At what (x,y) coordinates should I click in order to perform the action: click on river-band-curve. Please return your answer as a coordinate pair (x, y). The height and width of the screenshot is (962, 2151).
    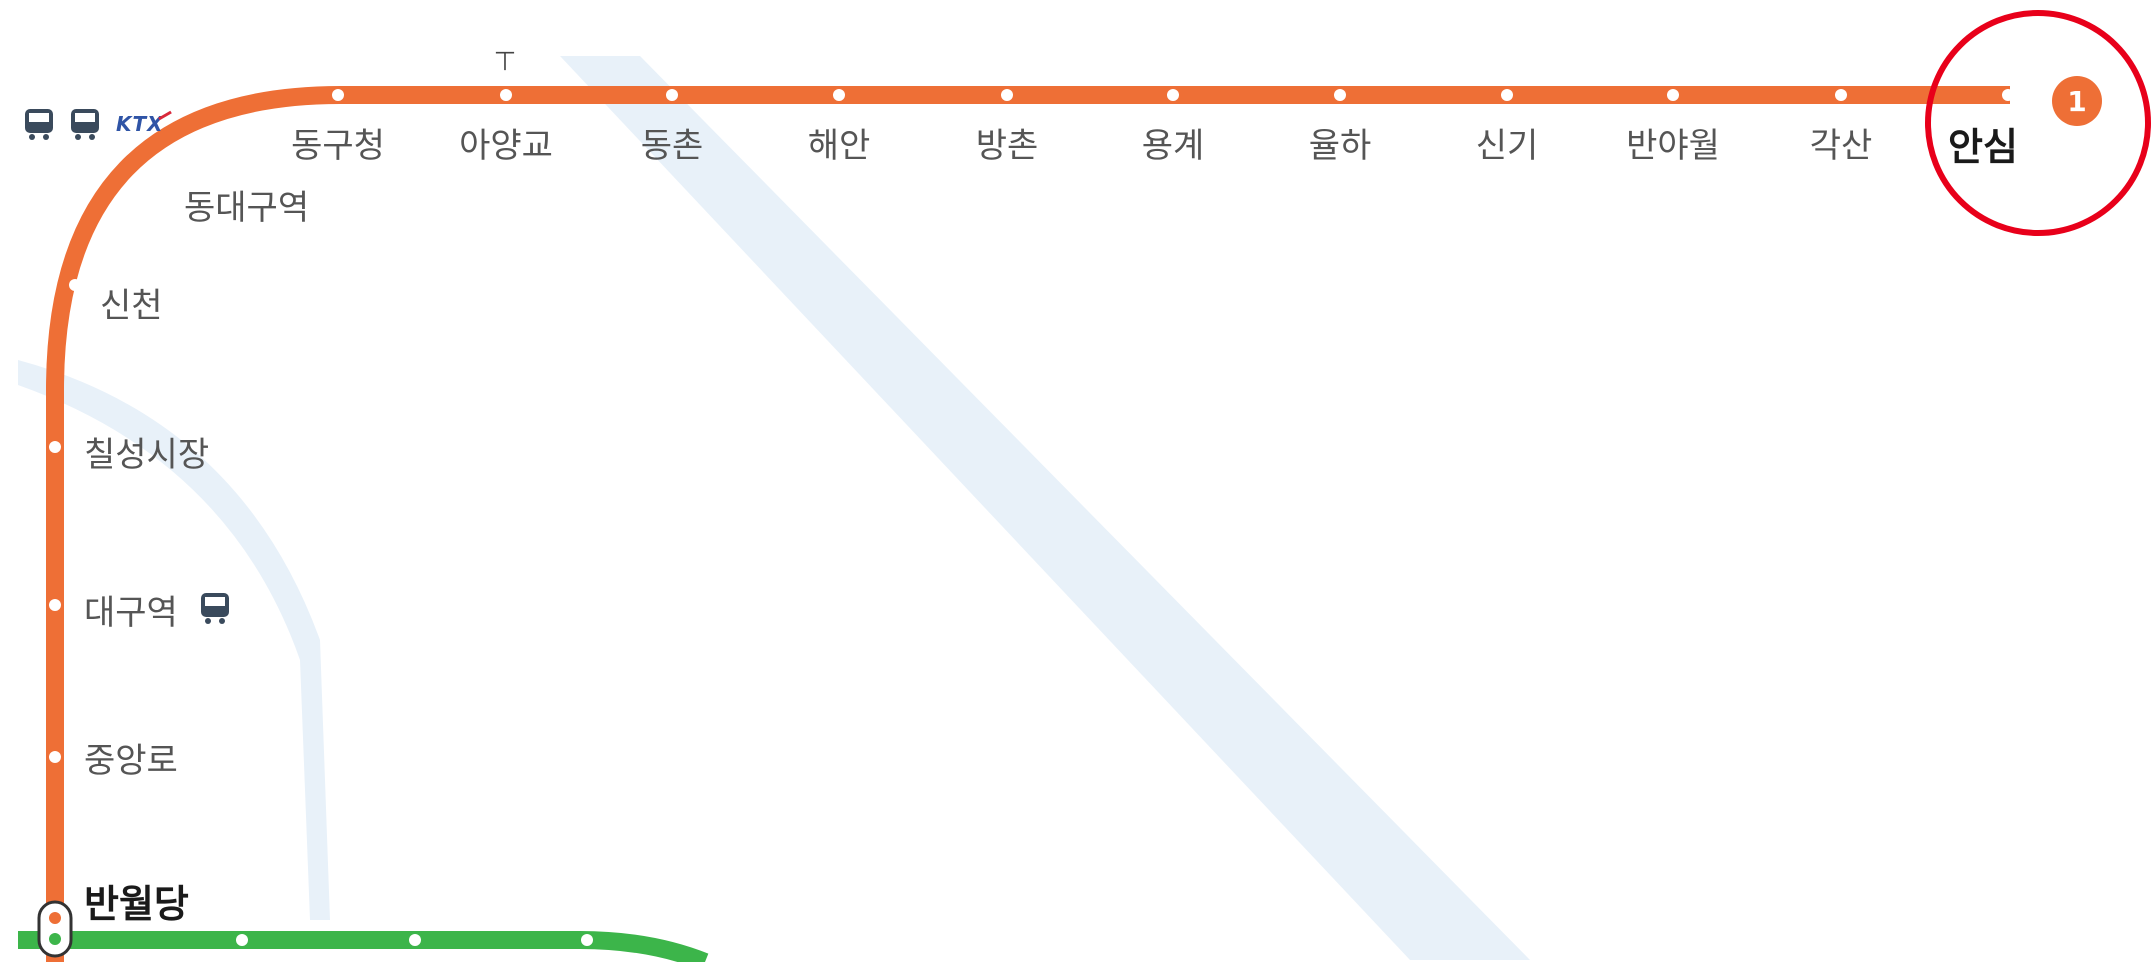
    Looking at the image, I should click on (174, 640).